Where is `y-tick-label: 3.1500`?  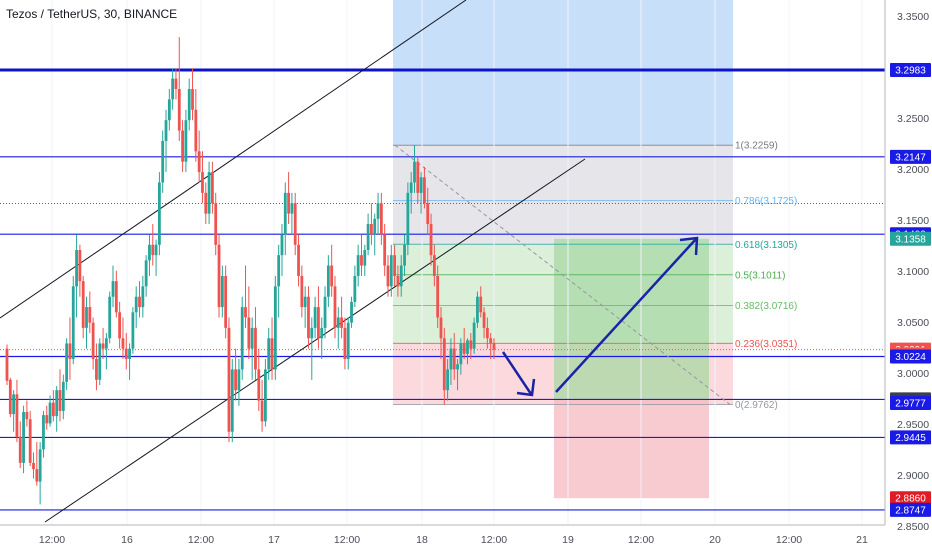
y-tick-label: 3.1500 is located at coordinates (913, 221).